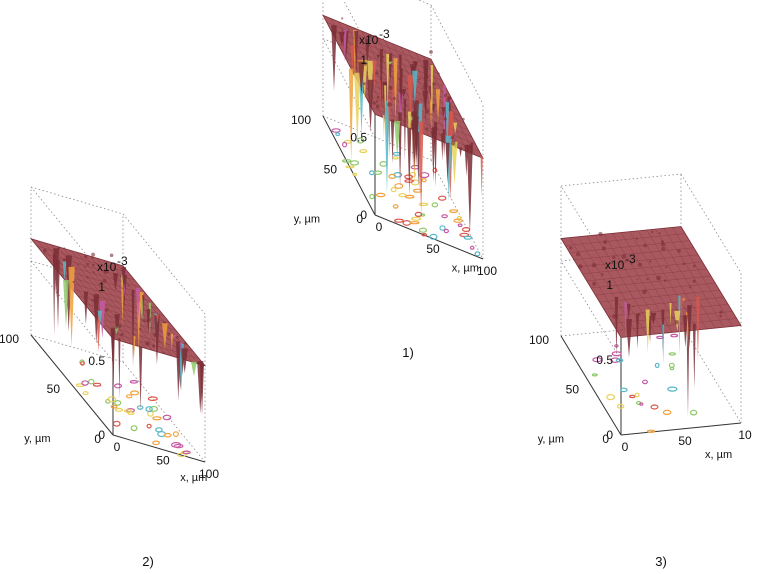 The width and height of the screenshot is (764, 574). I want to click on y-tick-label: 0, so click(605, 439).